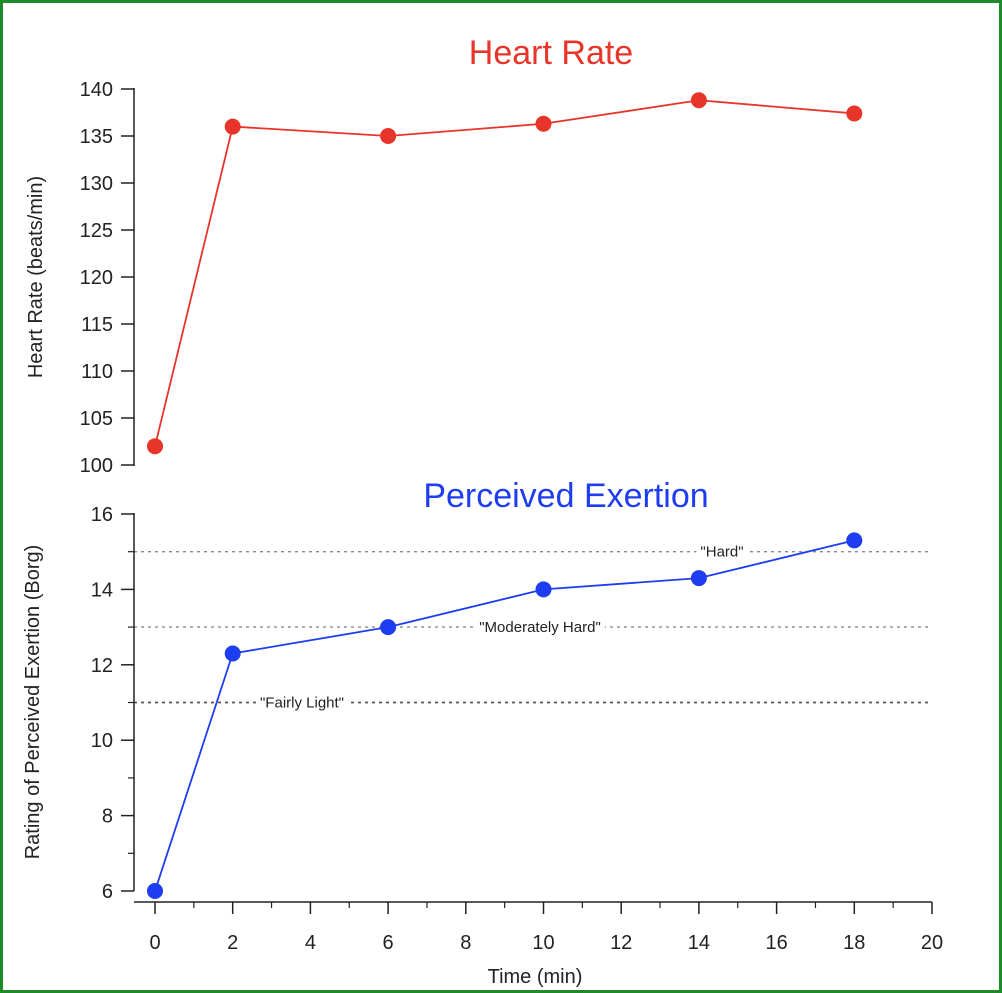 The image size is (1002, 993). What do you see at coordinates (154, 943) in the screenshot?
I see `x-tick-label: 0` at bounding box center [154, 943].